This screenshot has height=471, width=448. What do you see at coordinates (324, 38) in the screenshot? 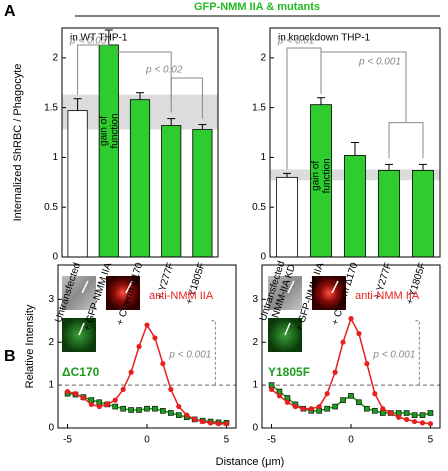
I see `plot-title: in knockdown THP-1` at bounding box center [324, 38].